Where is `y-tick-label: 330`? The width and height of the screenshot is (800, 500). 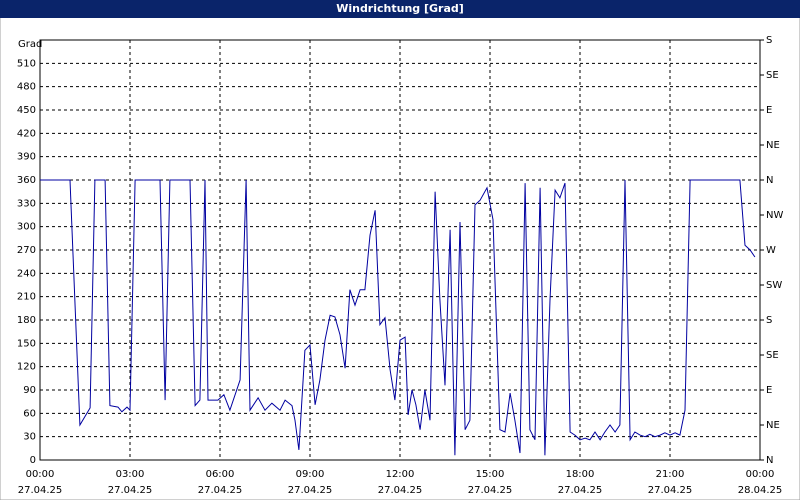 y-tick-label: 330 is located at coordinates (26, 203).